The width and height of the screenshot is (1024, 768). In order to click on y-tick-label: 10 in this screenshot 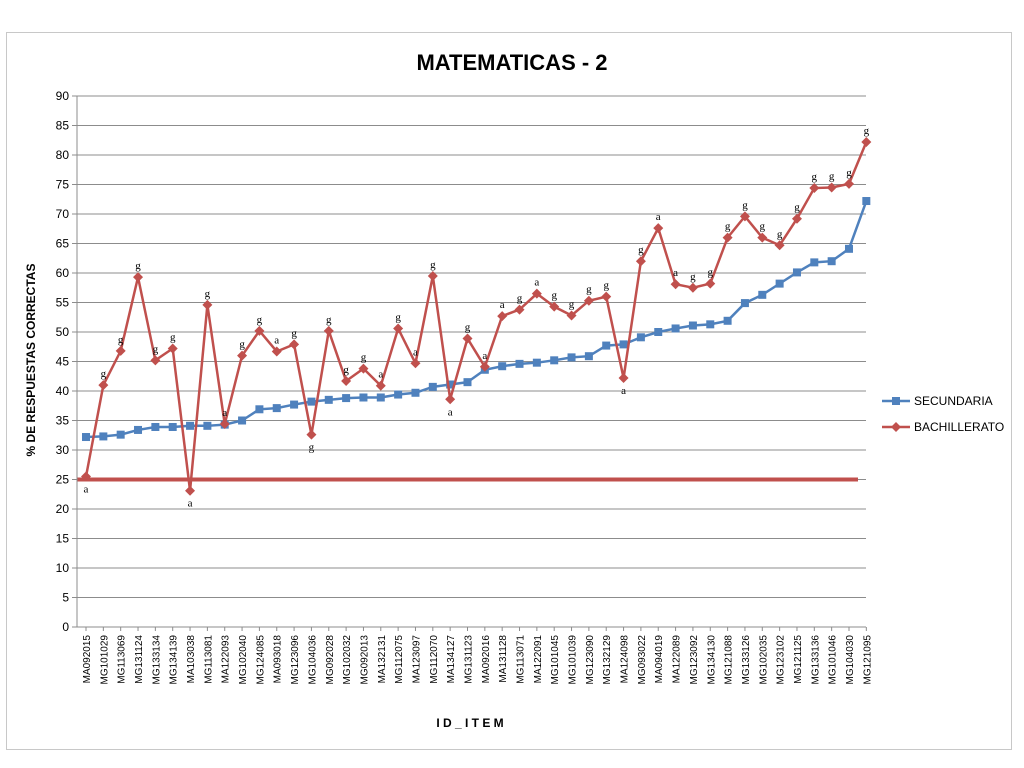, I will do `click(63, 568)`.